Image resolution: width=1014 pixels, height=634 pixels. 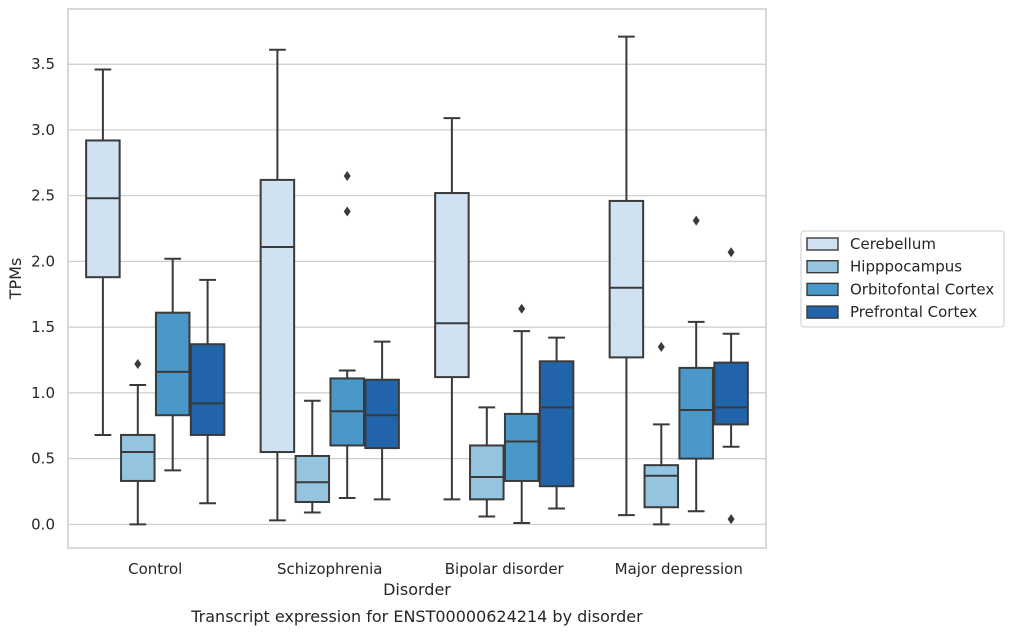 What do you see at coordinates (913, 312) in the screenshot?
I see `legend-label: Prefrontal Cortex` at bounding box center [913, 312].